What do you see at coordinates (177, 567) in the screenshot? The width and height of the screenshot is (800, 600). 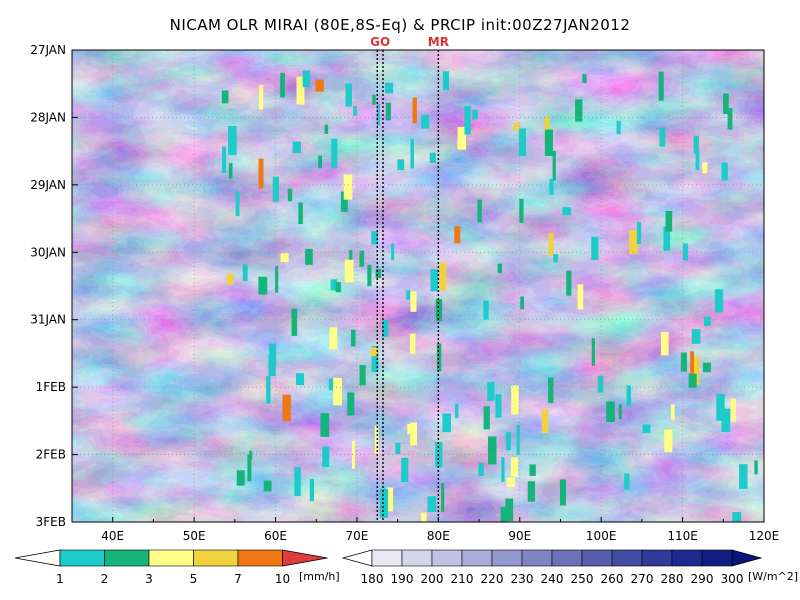 I see `precip-colorbar: 1 2 3 5 7 10 [mm/h]` at bounding box center [177, 567].